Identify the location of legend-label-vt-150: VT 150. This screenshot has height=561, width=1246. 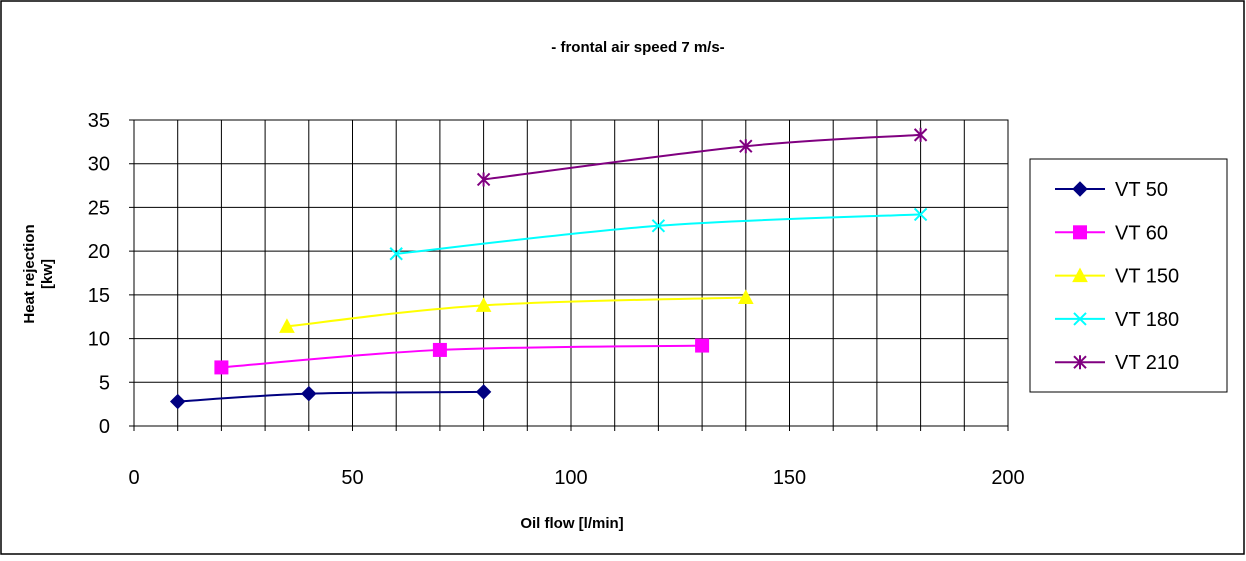
(1147, 277).